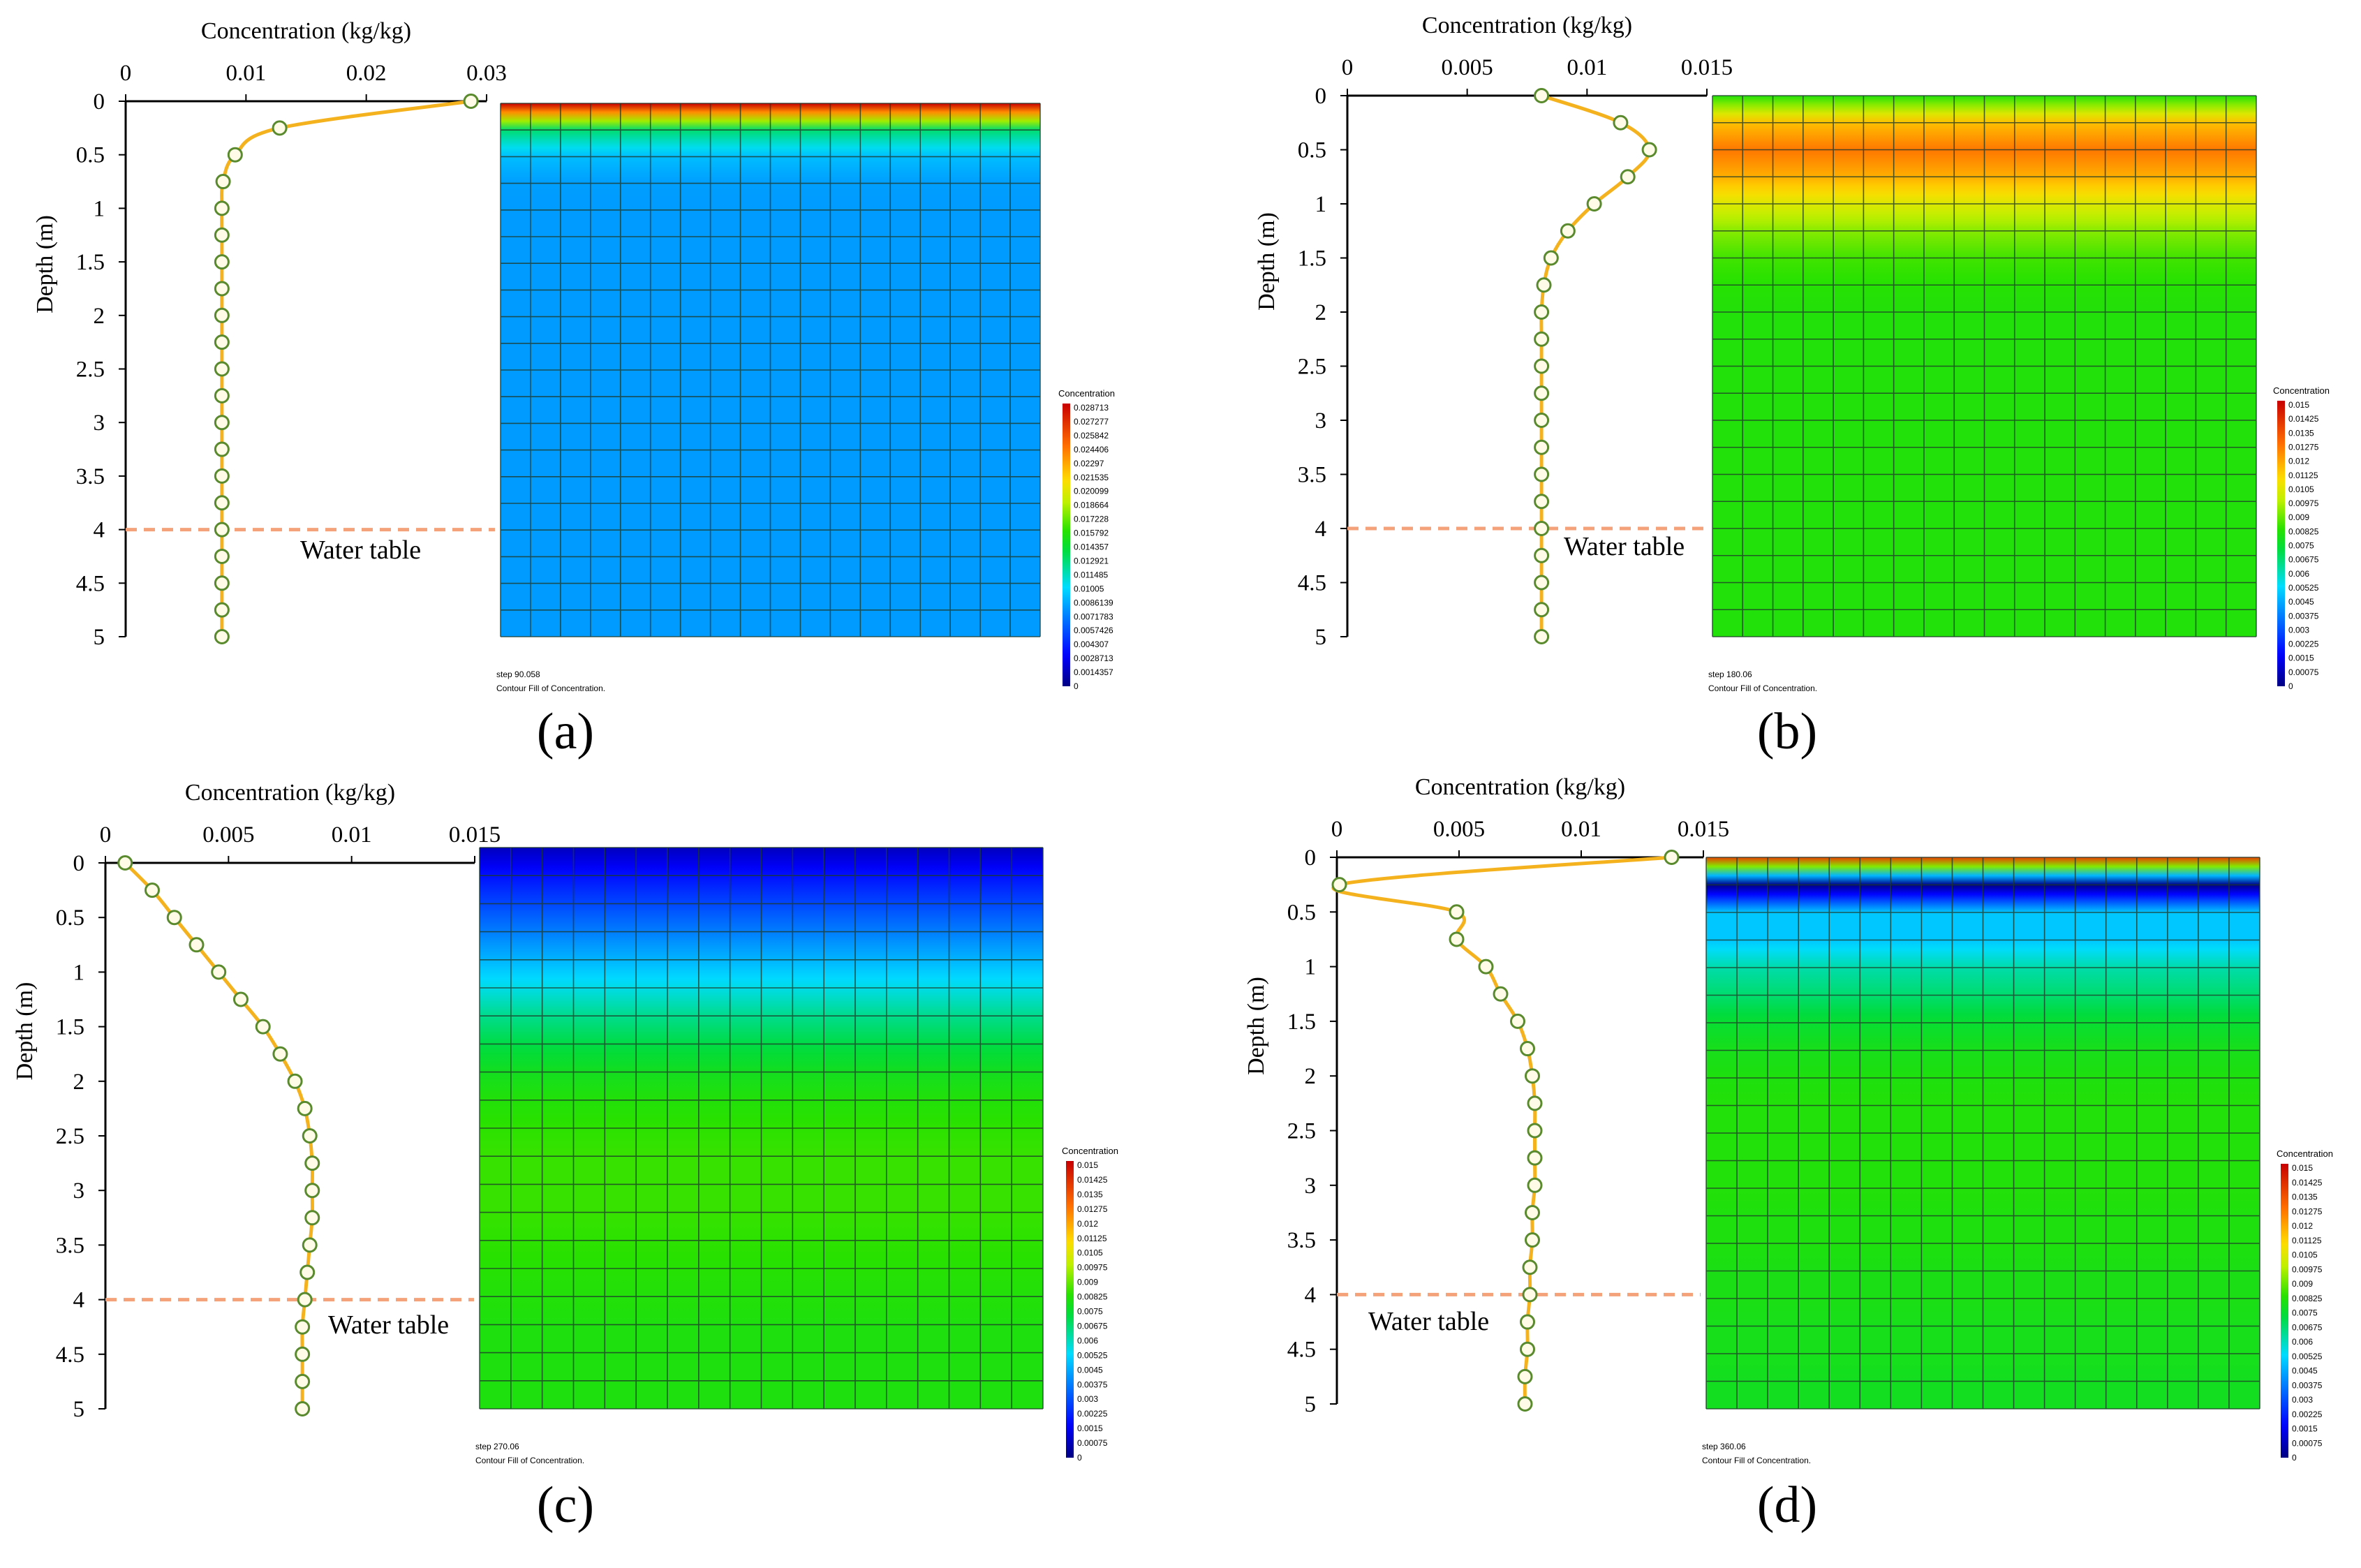  Describe the element at coordinates (99, 316) in the screenshot. I see `y-tick-label: 2` at that location.